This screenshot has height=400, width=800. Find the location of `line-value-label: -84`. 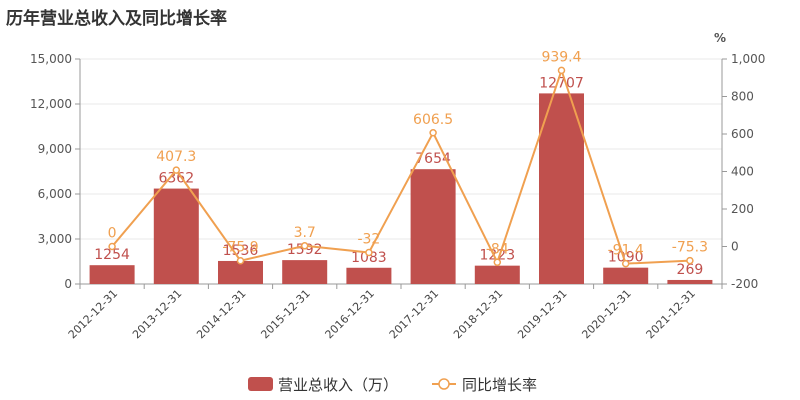

line-value-label: -84 is located at coordinates (497, 249).